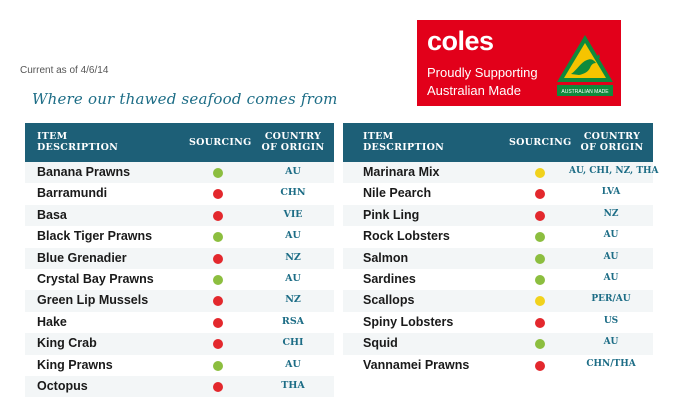 This screenshot has width=679, height=411. Describe the element at coordinates (416, 364) in the screenshot. I see `item-name: Vannamei Prawns` at that location.